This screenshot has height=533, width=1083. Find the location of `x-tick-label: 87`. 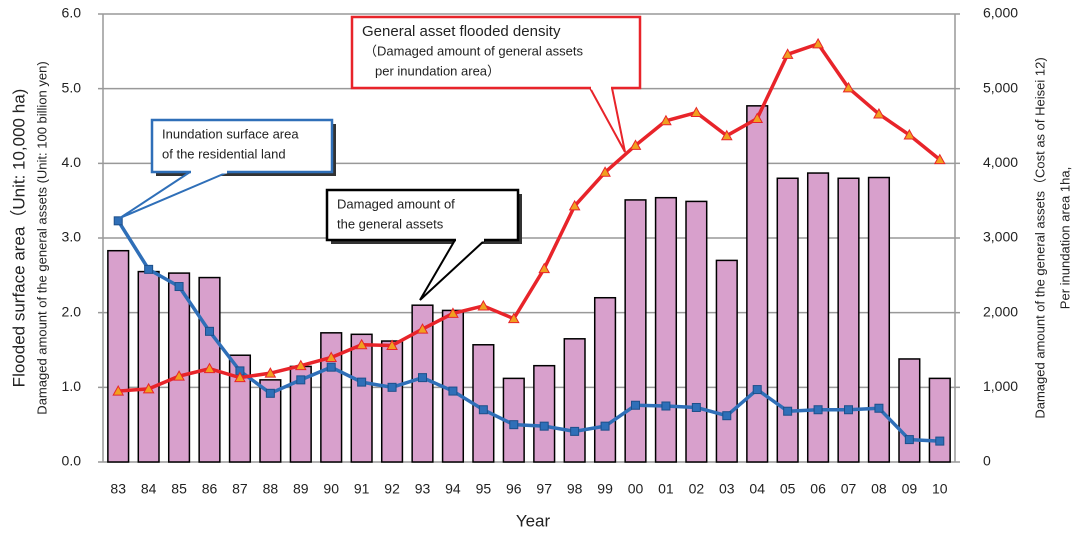

x-tick-label: 87 is located at coordinates (240, 489).